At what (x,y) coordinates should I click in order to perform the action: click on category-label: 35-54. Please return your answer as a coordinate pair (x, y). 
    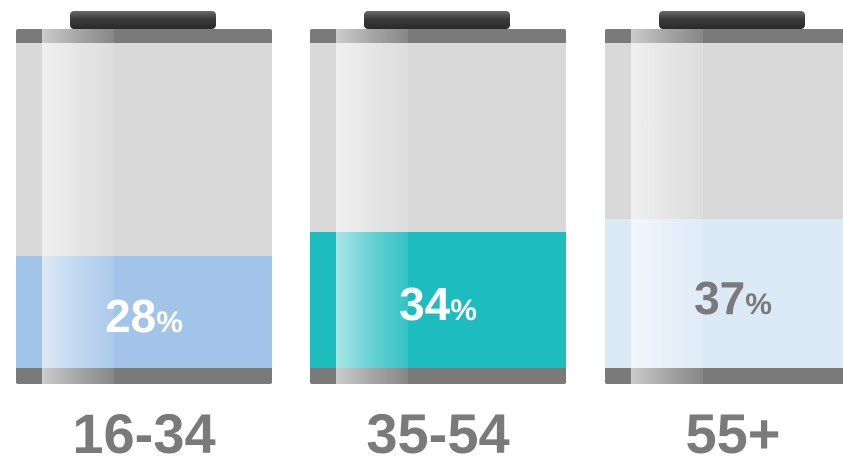
    Looking at the image, I should click on (438, 433).